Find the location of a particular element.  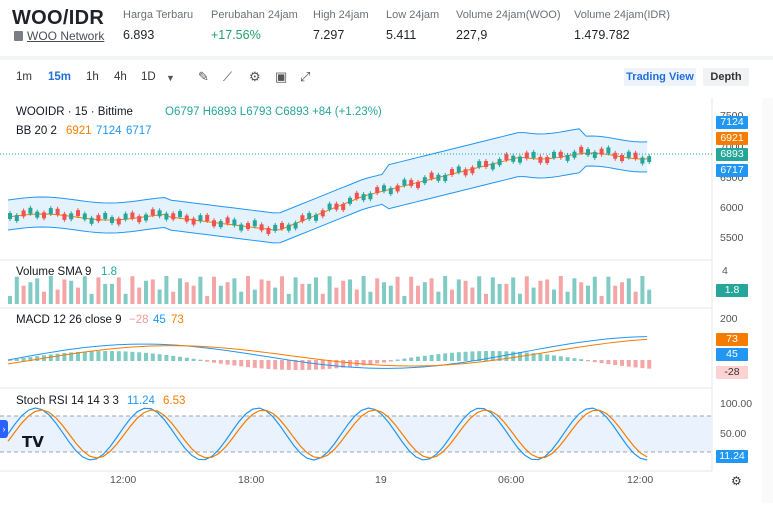

x-tick-0600: 06:00 is located at coordinates (511, 480).